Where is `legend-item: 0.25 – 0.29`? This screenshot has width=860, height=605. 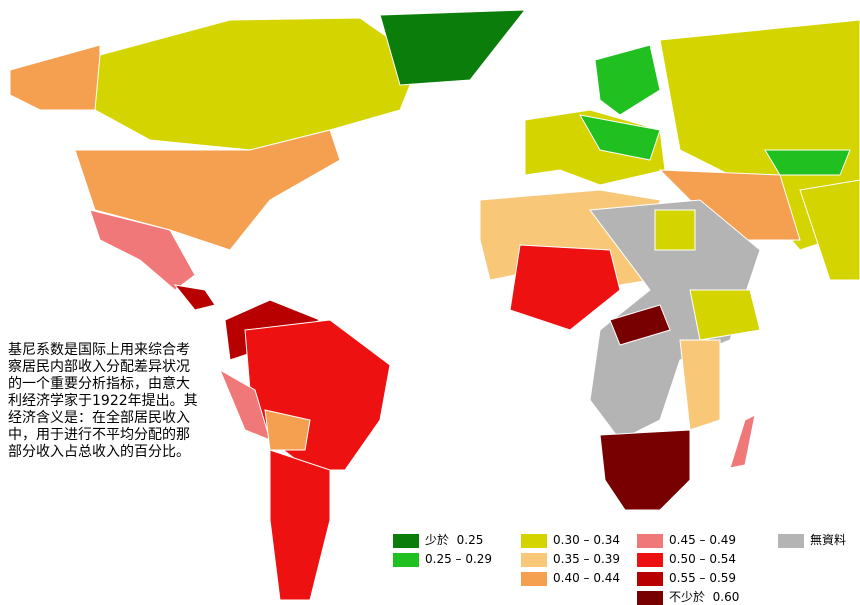
legend-item: 0.25 – 0.29 is located at coordinates (442, 559).